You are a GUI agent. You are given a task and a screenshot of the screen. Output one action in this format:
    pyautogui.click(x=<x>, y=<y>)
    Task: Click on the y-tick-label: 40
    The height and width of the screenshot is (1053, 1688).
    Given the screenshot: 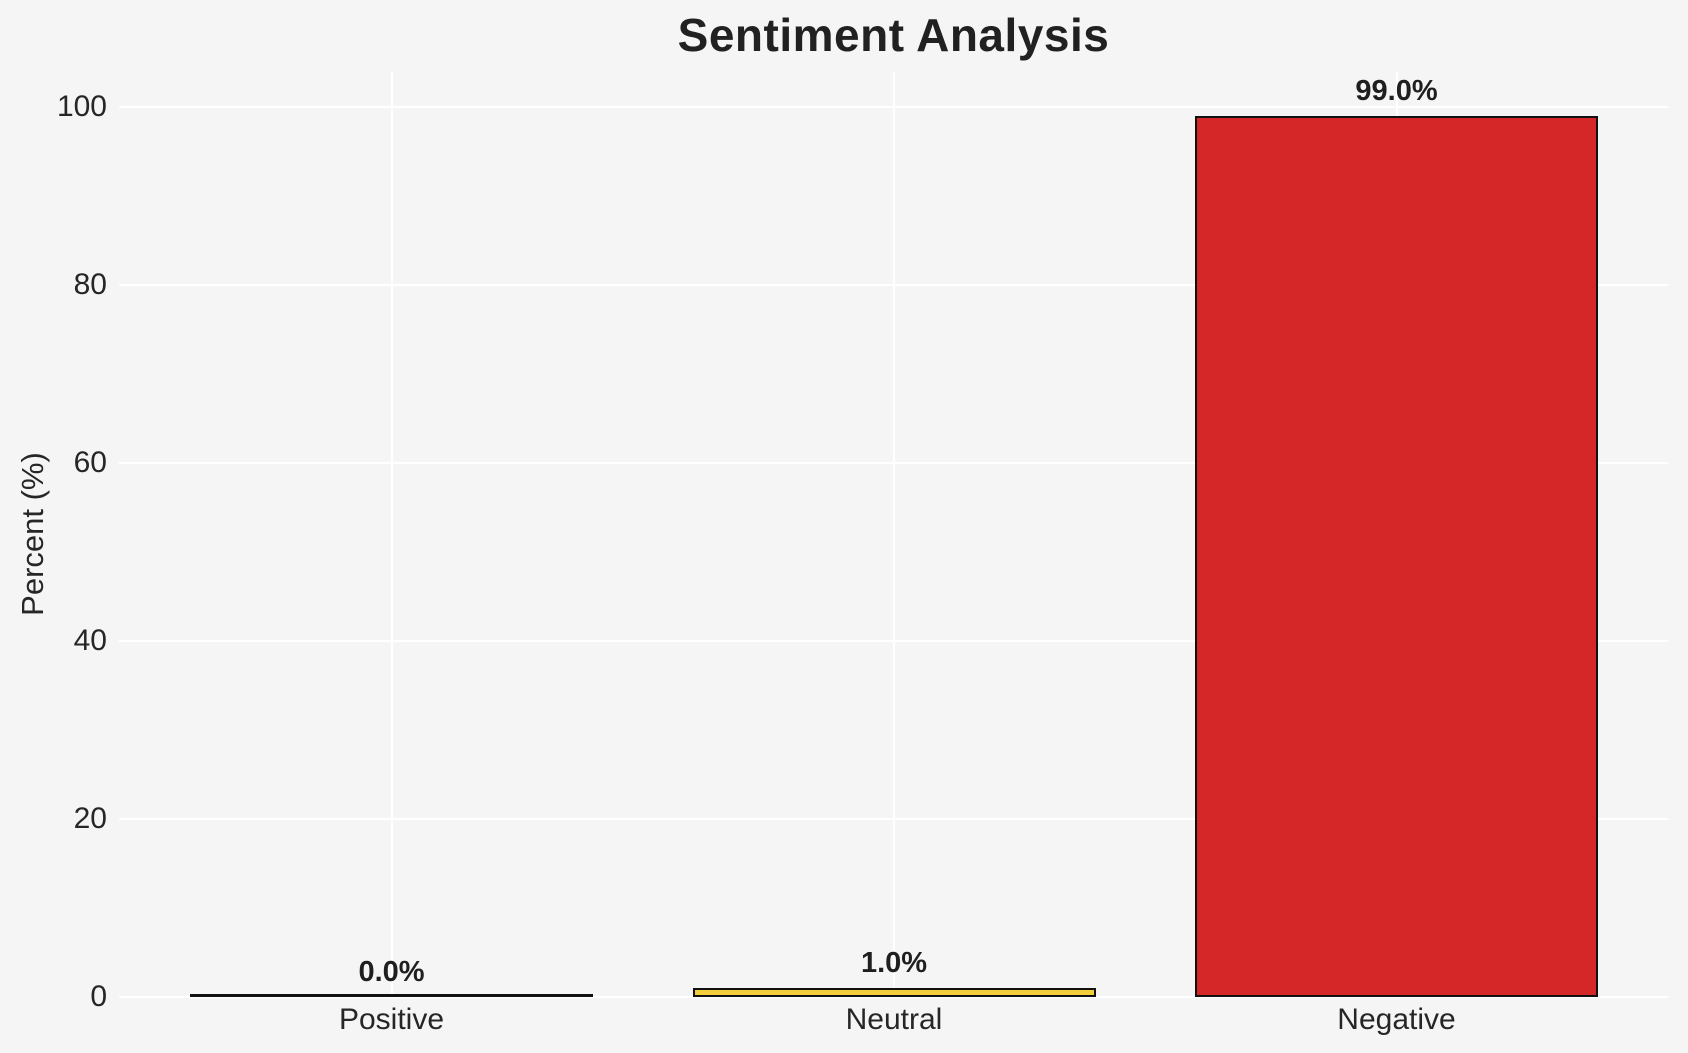 What is the action you would take?
    pyautogui.click(x=90, y=641)
    